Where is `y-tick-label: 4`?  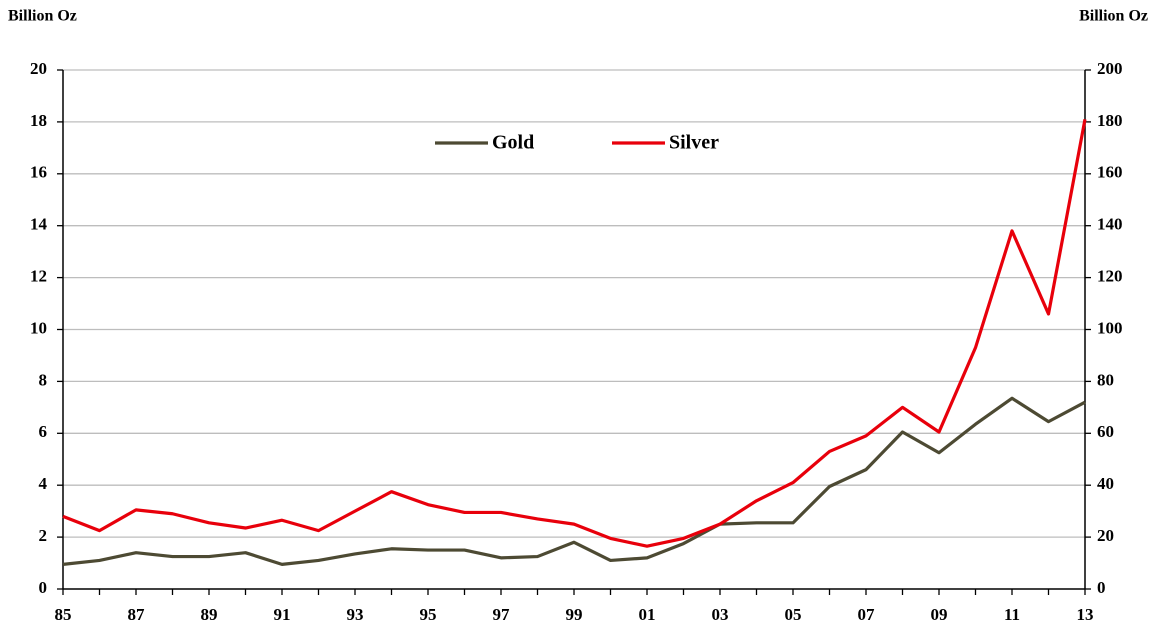 y-tick-label: 4 is located at coordinates (43, 483).